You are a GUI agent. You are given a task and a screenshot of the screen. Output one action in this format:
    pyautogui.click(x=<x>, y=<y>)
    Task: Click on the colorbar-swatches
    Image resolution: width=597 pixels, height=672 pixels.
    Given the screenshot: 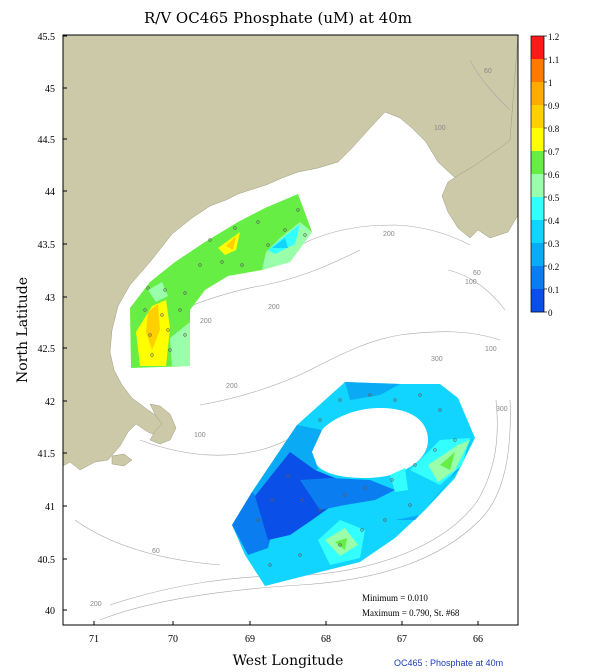 What is the action you would take?
    pyautogui.click(x=537, y=174)
    